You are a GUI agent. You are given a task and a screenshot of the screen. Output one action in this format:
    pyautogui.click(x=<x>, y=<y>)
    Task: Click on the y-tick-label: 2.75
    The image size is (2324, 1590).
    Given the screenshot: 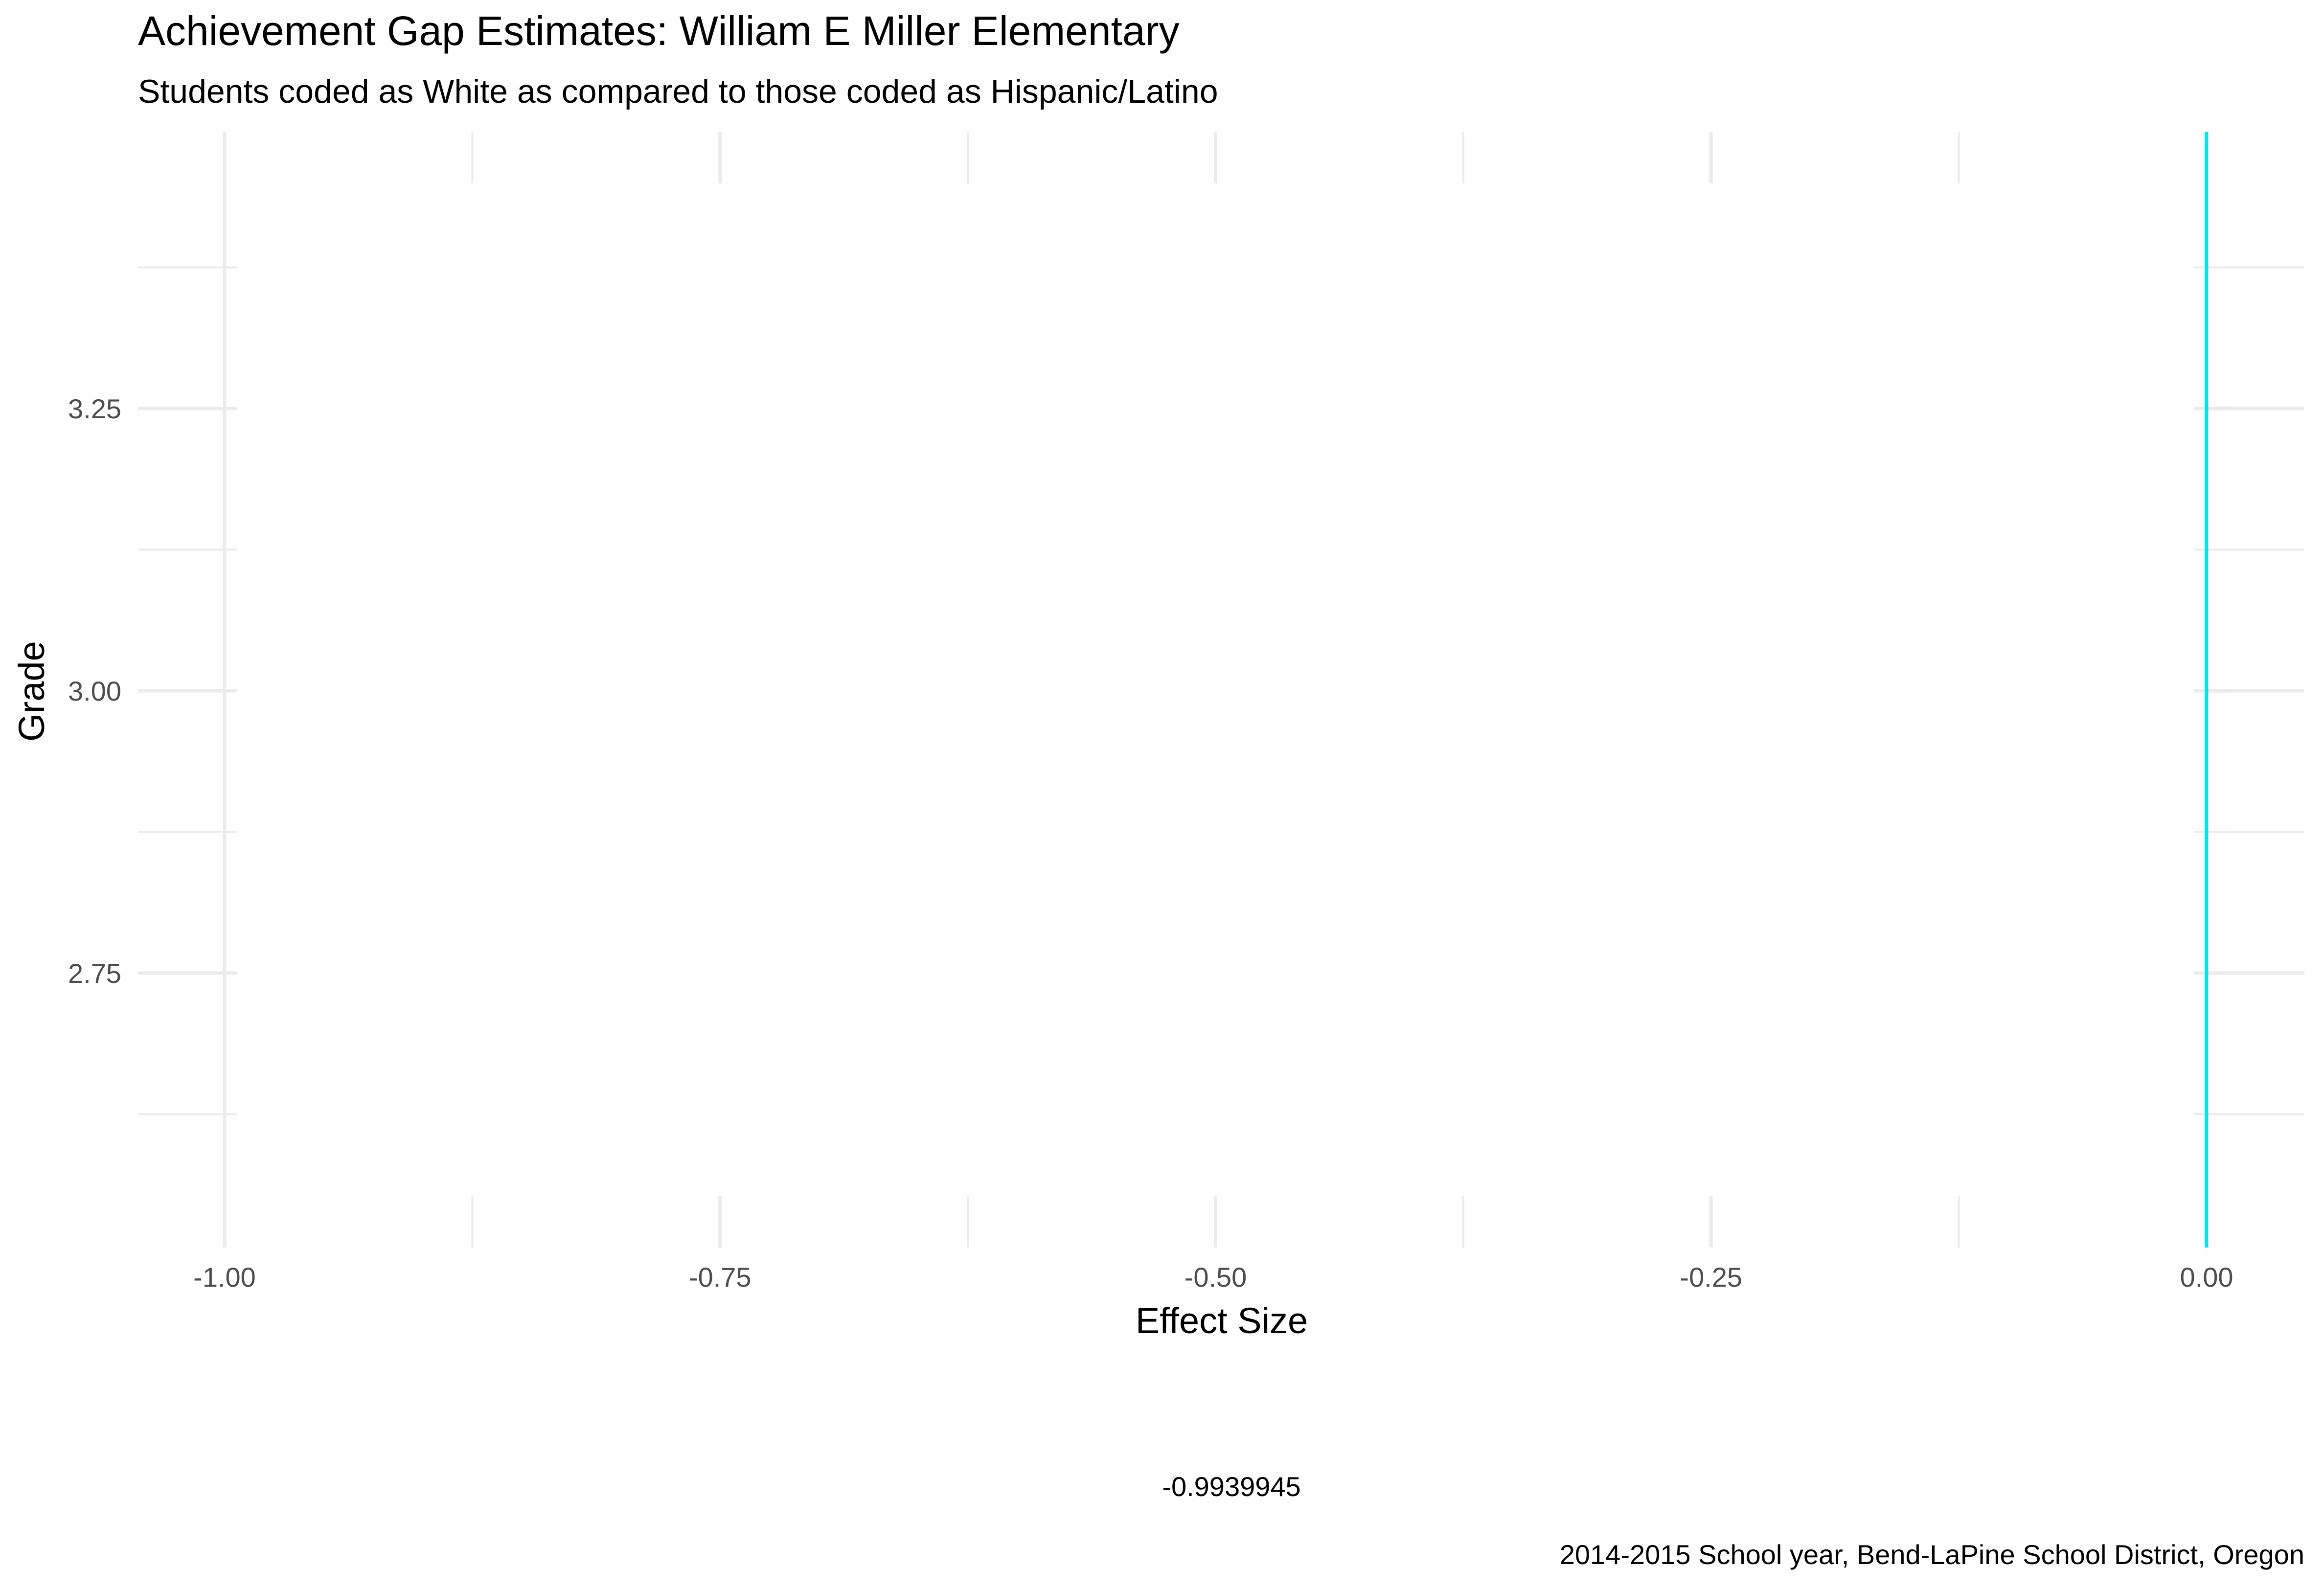 What is the action you would take?
    pyautogui.click(x=94, y=974)
    